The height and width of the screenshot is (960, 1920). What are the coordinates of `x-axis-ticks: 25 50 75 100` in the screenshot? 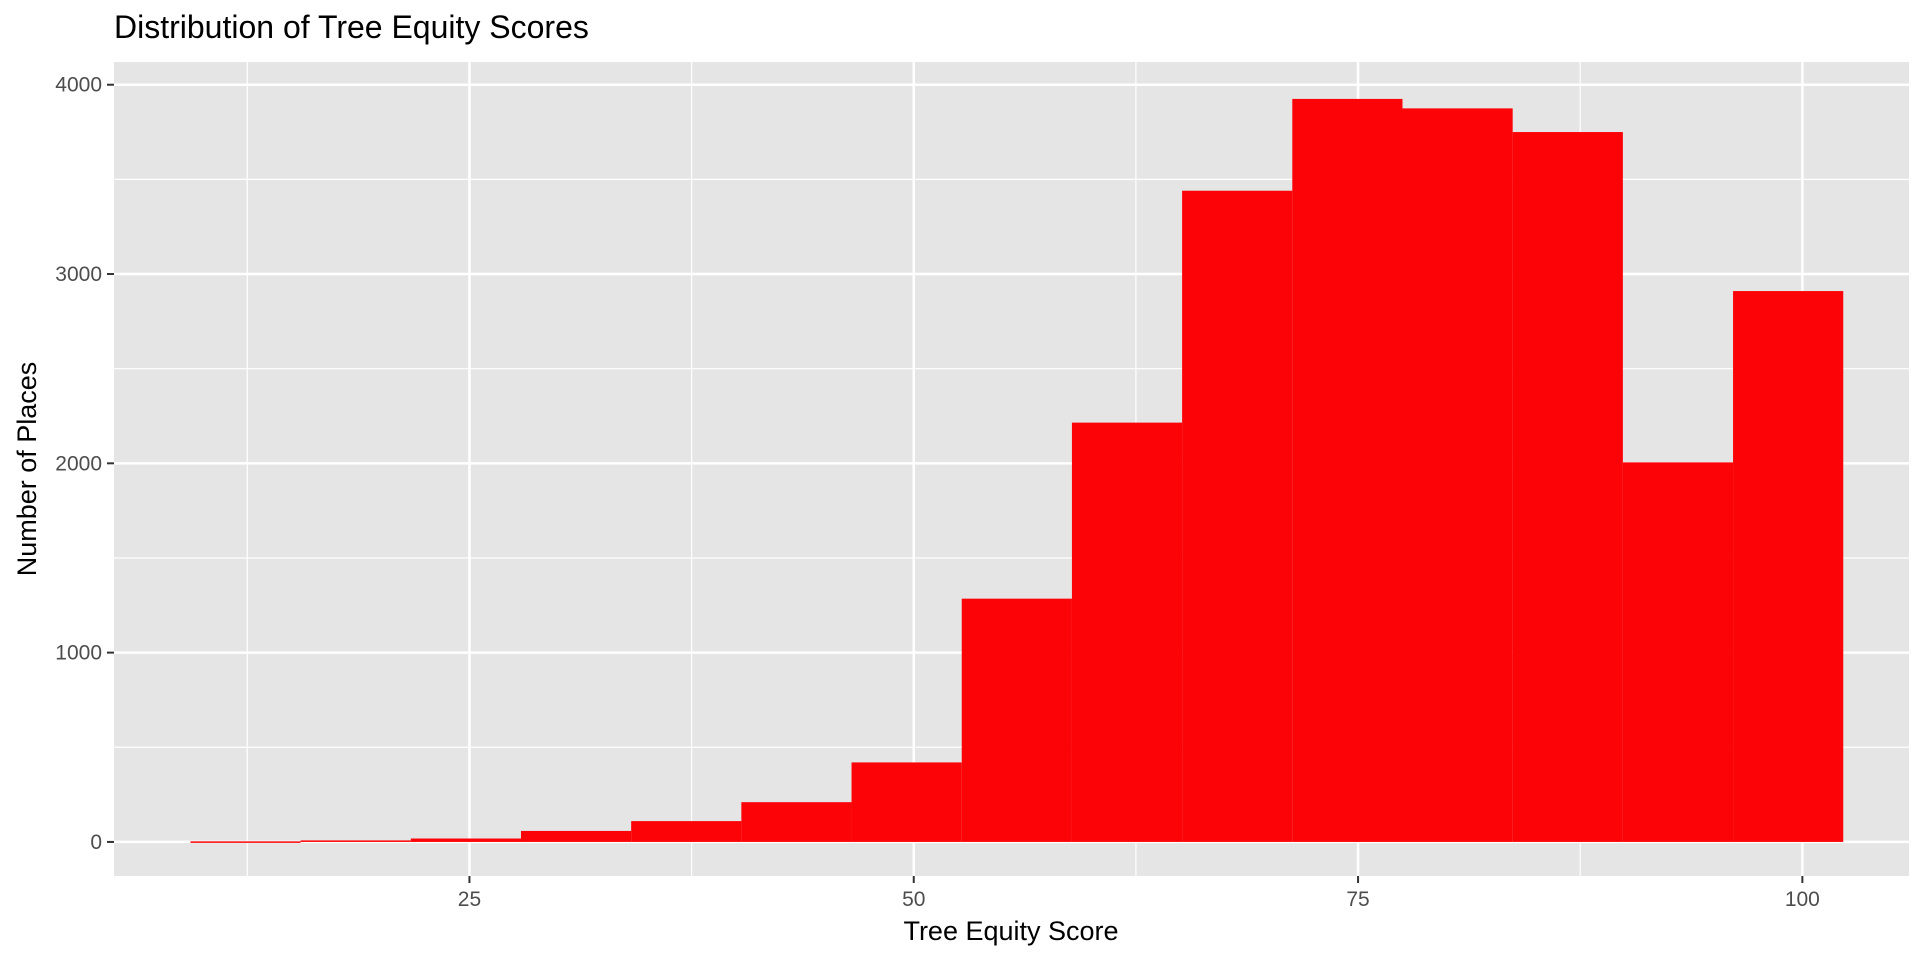 It's located at (1139, 893).